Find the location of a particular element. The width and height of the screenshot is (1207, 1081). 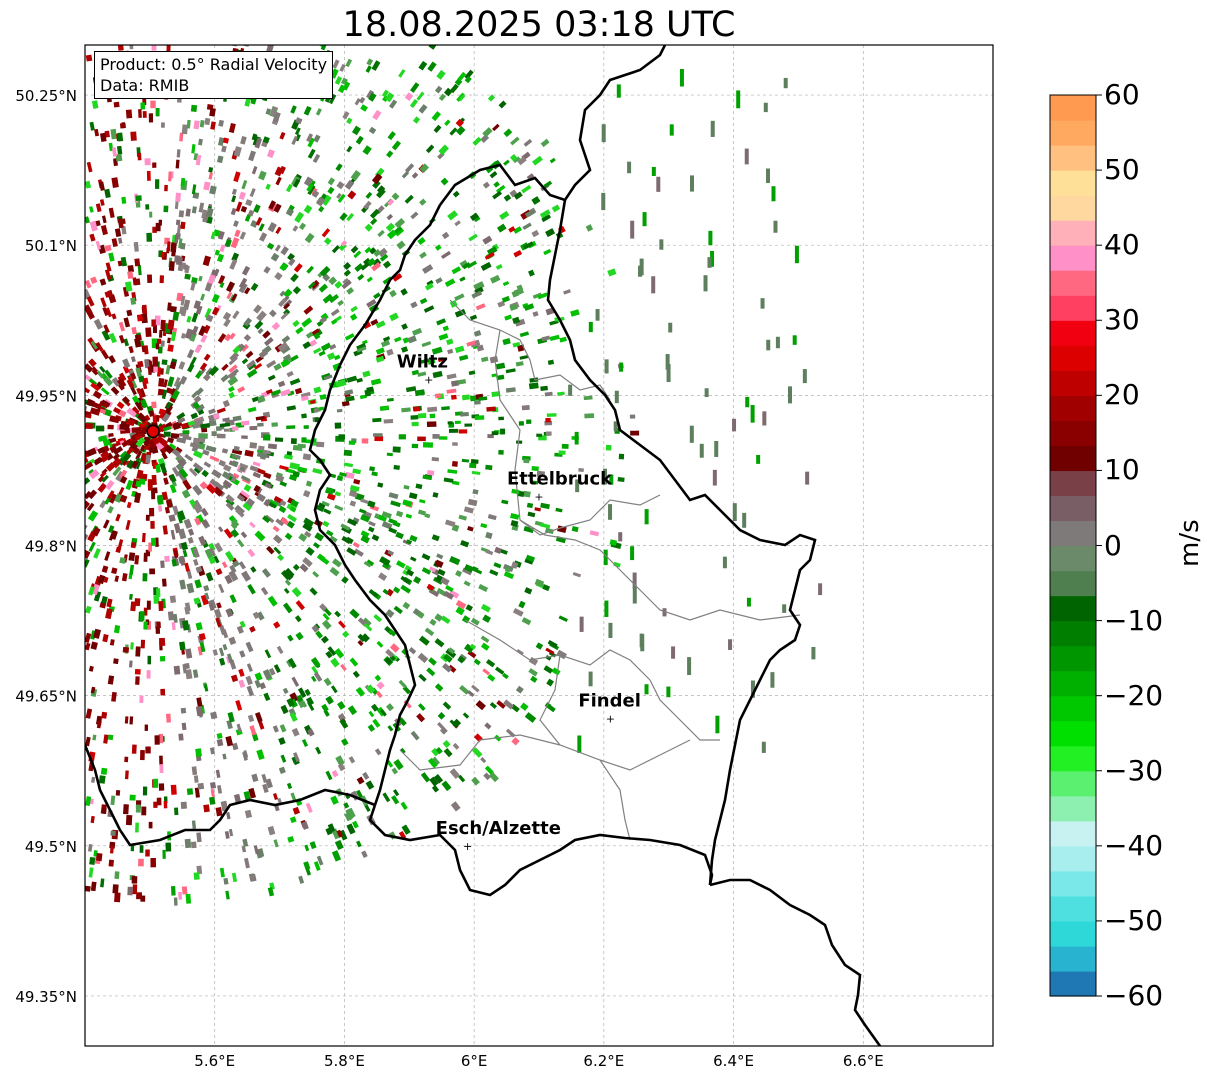

colorbar-tick-label: −40 is located at coordinates (1134, 845).